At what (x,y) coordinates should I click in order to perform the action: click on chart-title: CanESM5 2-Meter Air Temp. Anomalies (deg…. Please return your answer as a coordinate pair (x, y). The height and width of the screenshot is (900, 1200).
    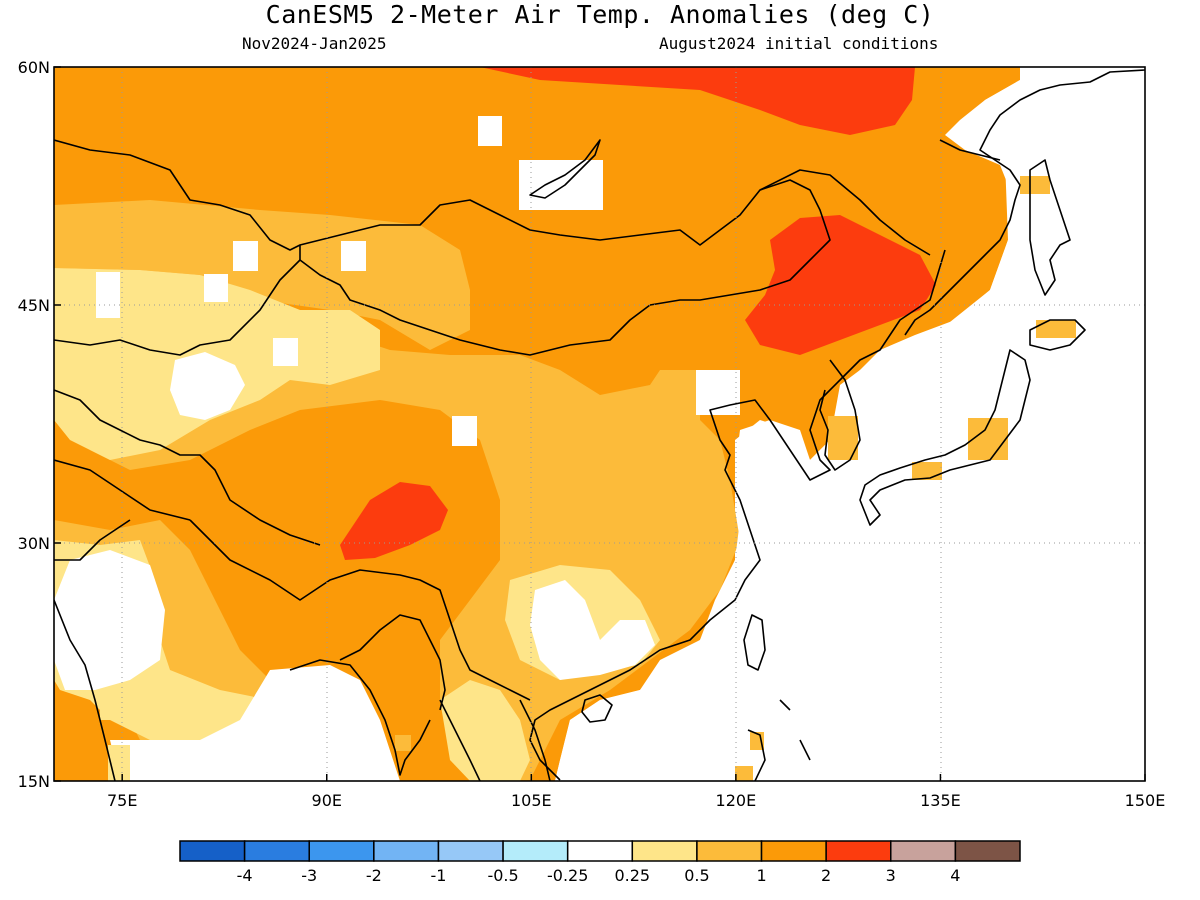
    Looking at the image, I should click on (600, 14).